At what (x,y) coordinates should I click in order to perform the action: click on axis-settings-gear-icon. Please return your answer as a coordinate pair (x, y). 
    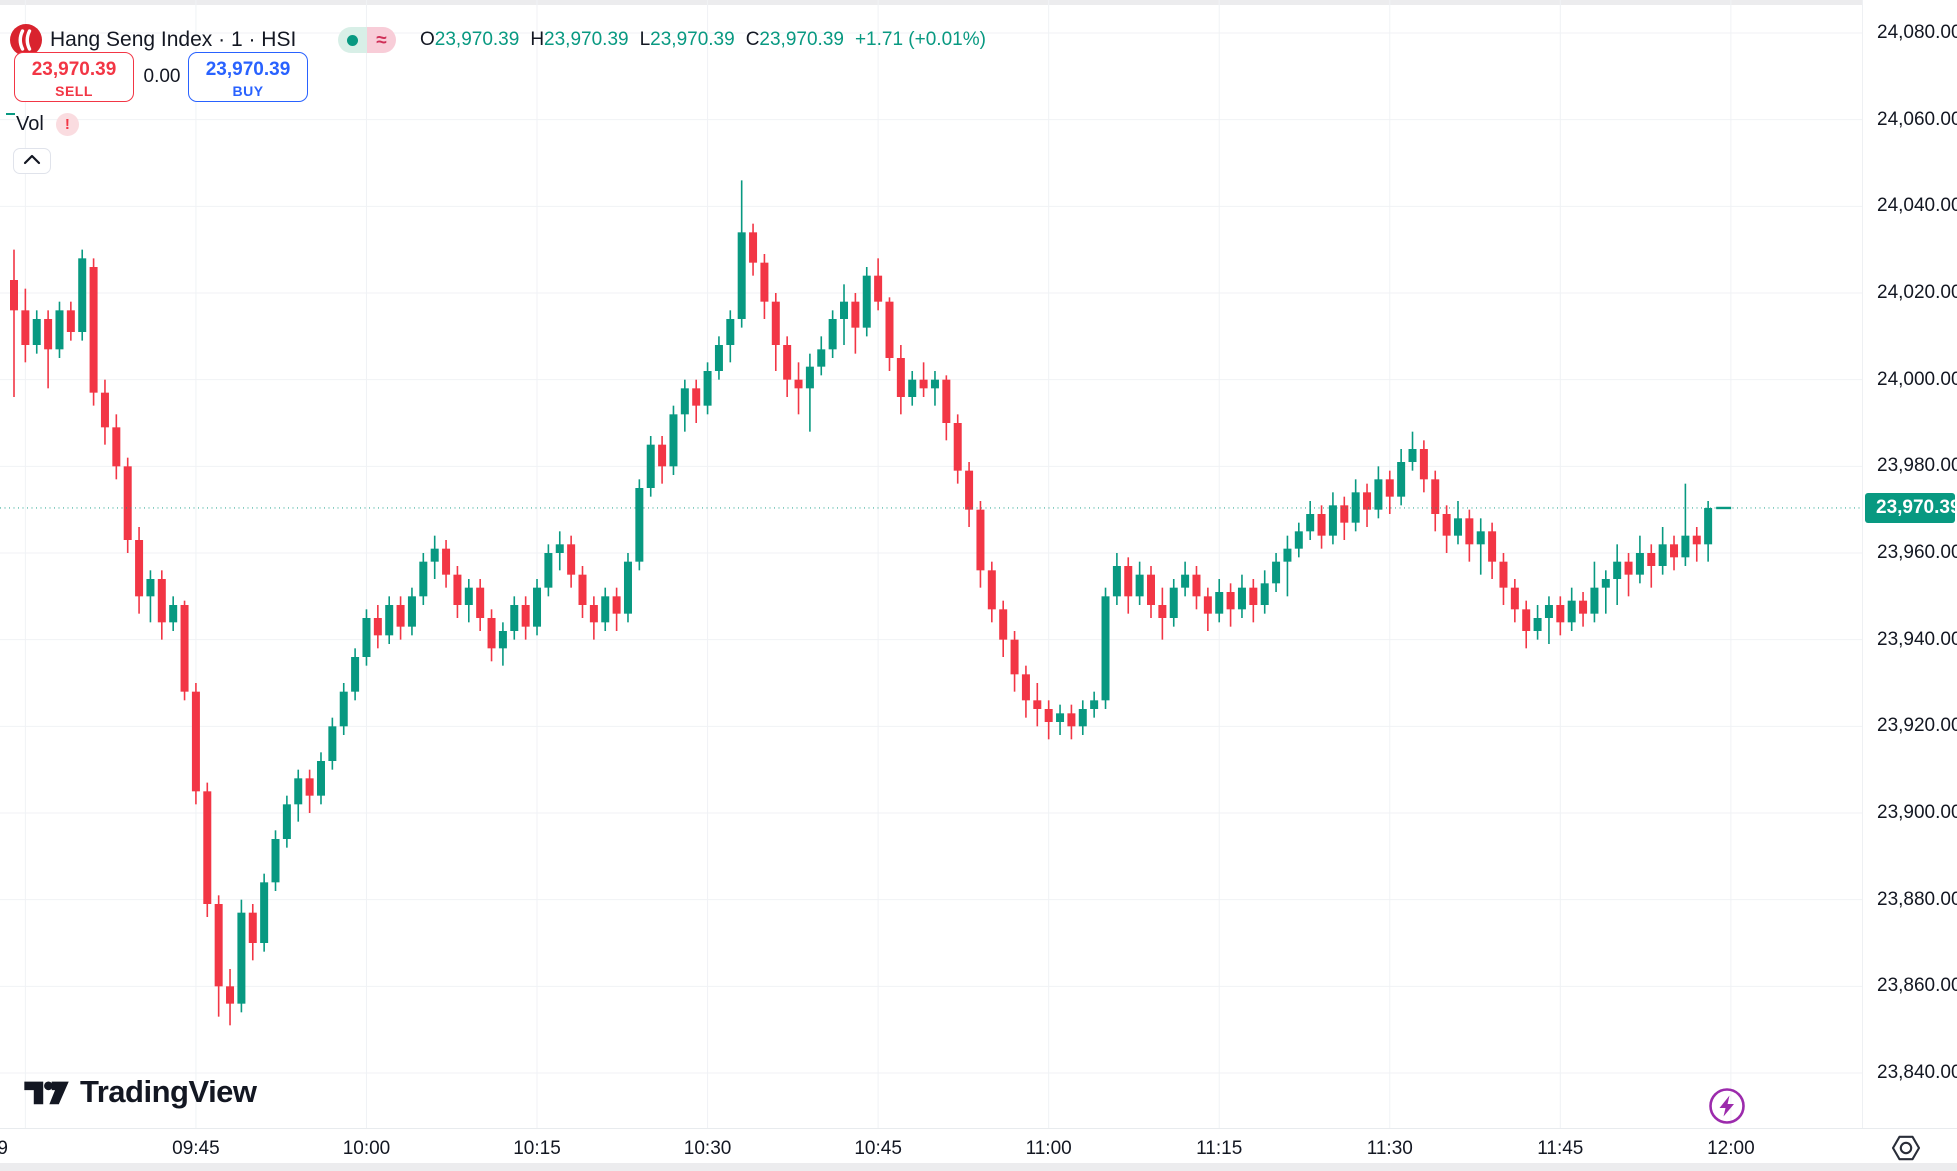
    Looking at the image, I should click on (1907, 1149).